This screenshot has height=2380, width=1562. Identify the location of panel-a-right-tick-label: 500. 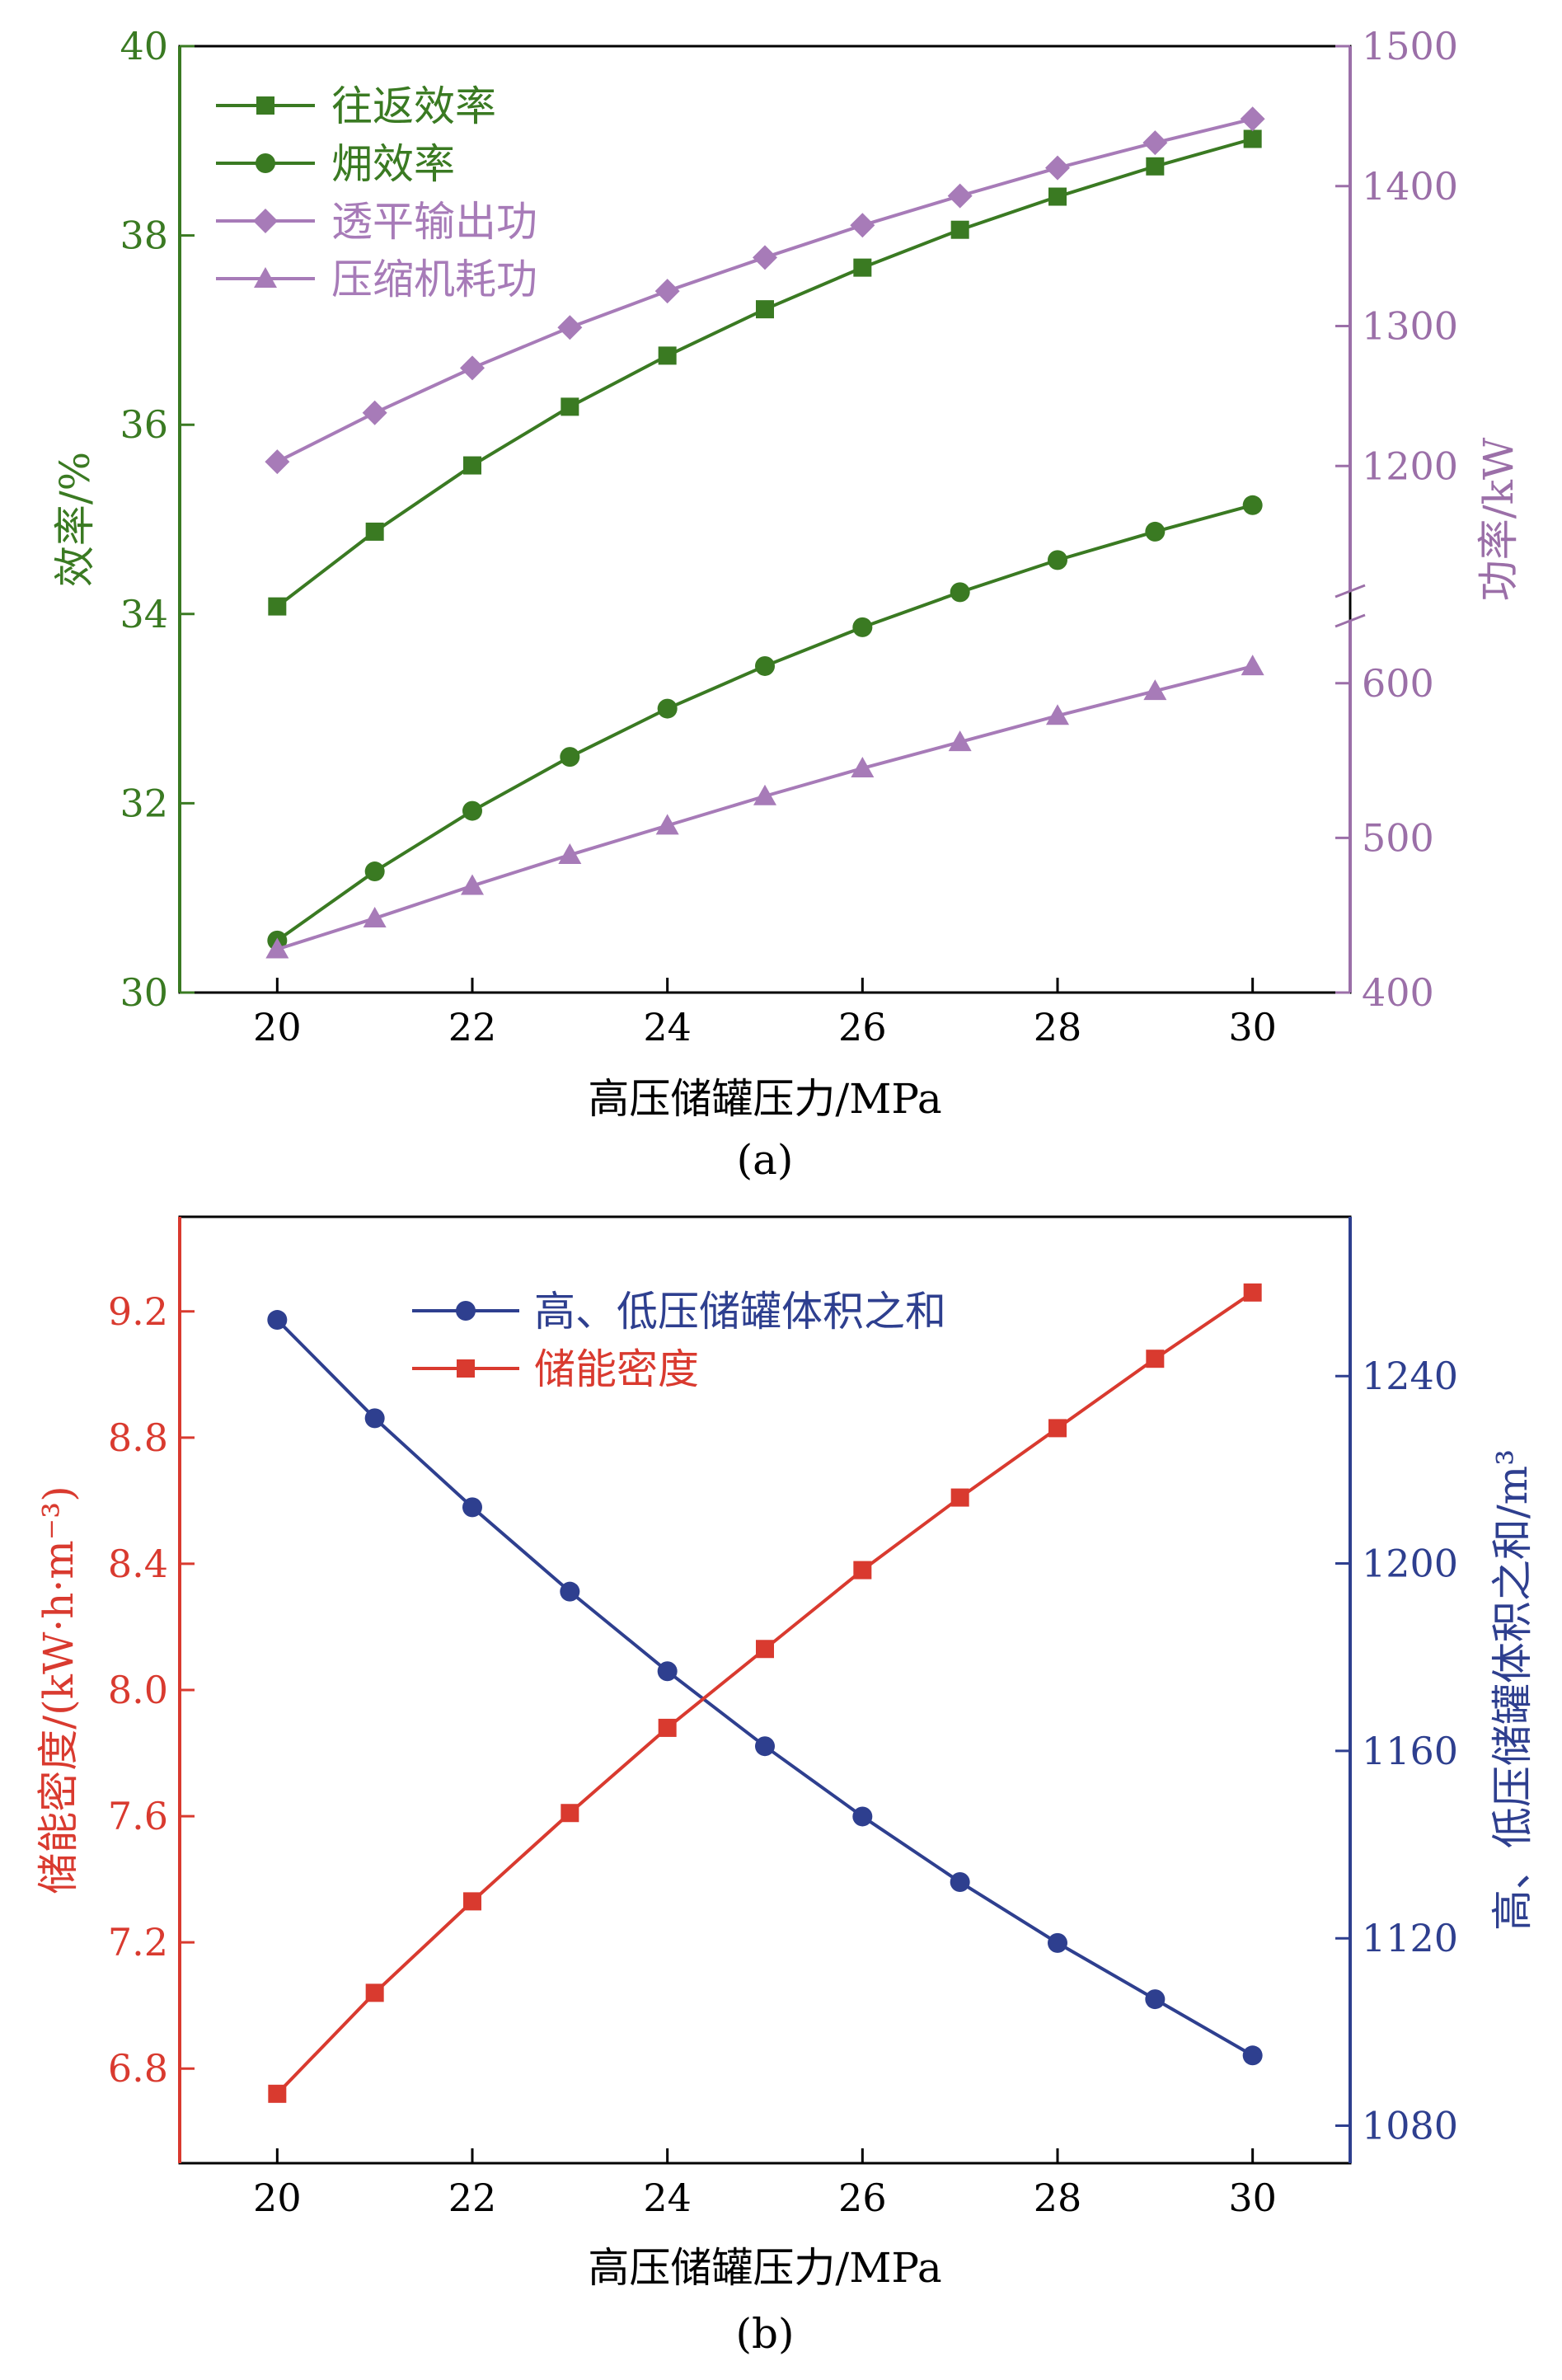
(1398, 837).